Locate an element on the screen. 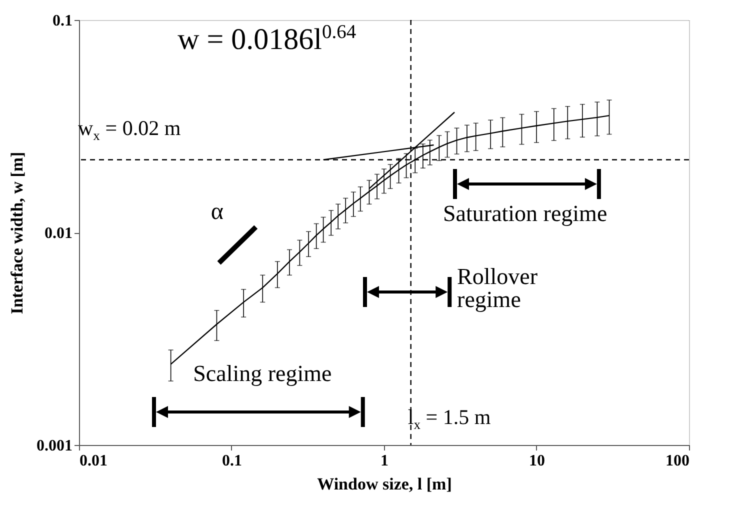 The height and width of the screenshot is (519, 739). annotation: Saturation regime is located at coordinates (525, 213).